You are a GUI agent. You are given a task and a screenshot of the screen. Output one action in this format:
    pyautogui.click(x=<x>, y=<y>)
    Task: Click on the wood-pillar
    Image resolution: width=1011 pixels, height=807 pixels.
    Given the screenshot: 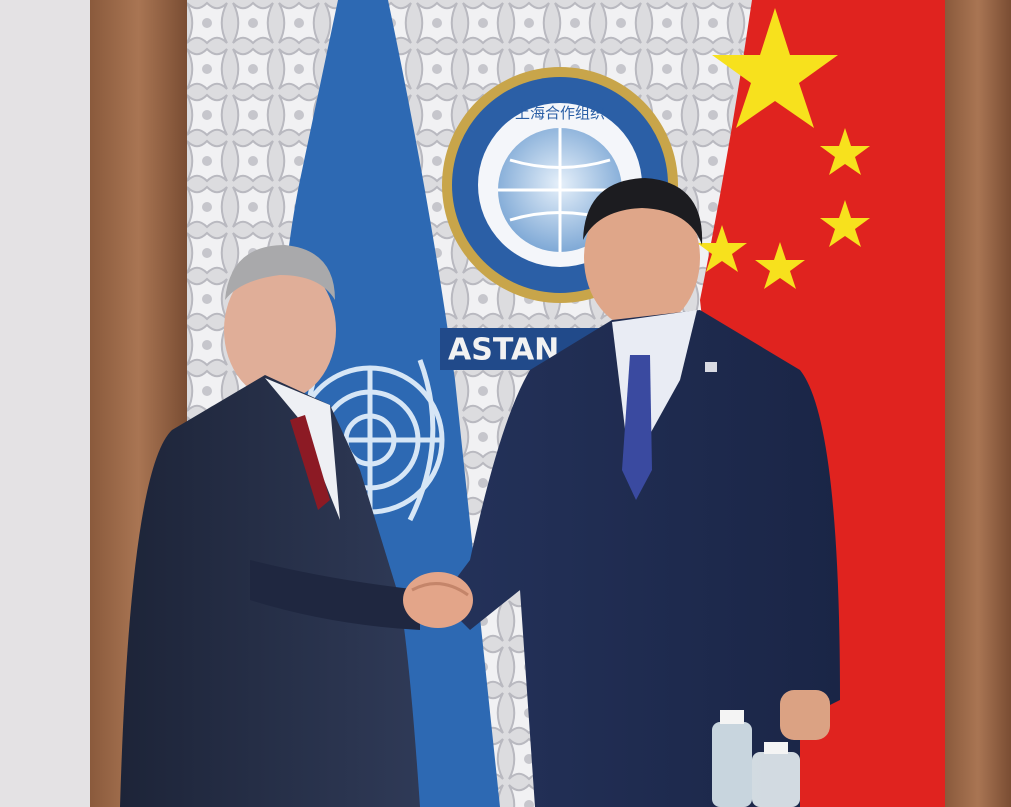 What is the action you would take?
    pyautogui.click(x=978, y=403)
    